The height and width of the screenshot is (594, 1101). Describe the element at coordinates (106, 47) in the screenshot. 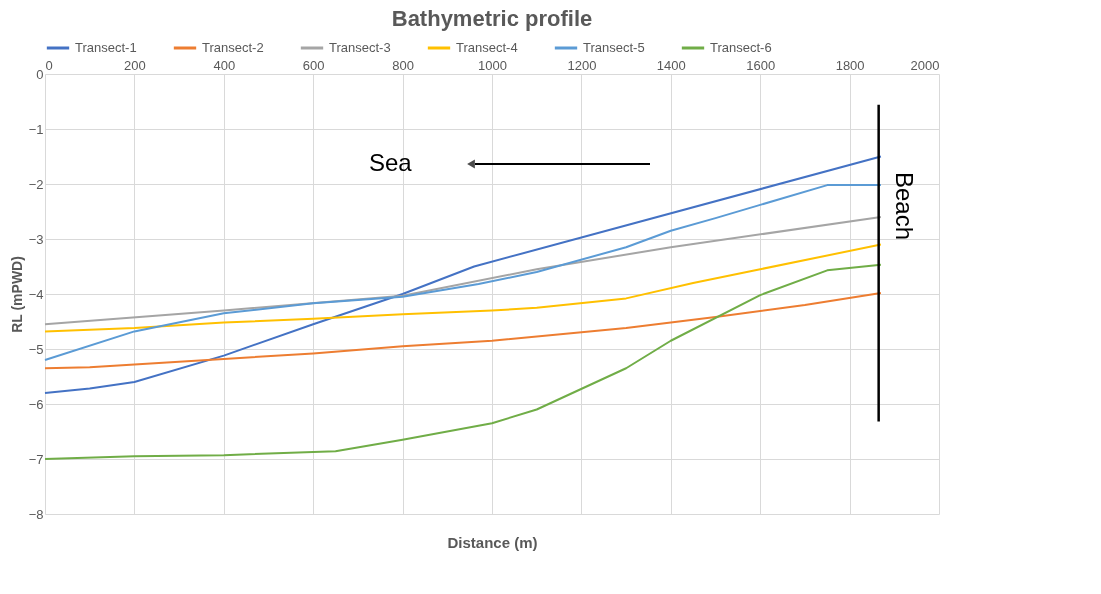

I see `legend-label: Transect-1` at that location.